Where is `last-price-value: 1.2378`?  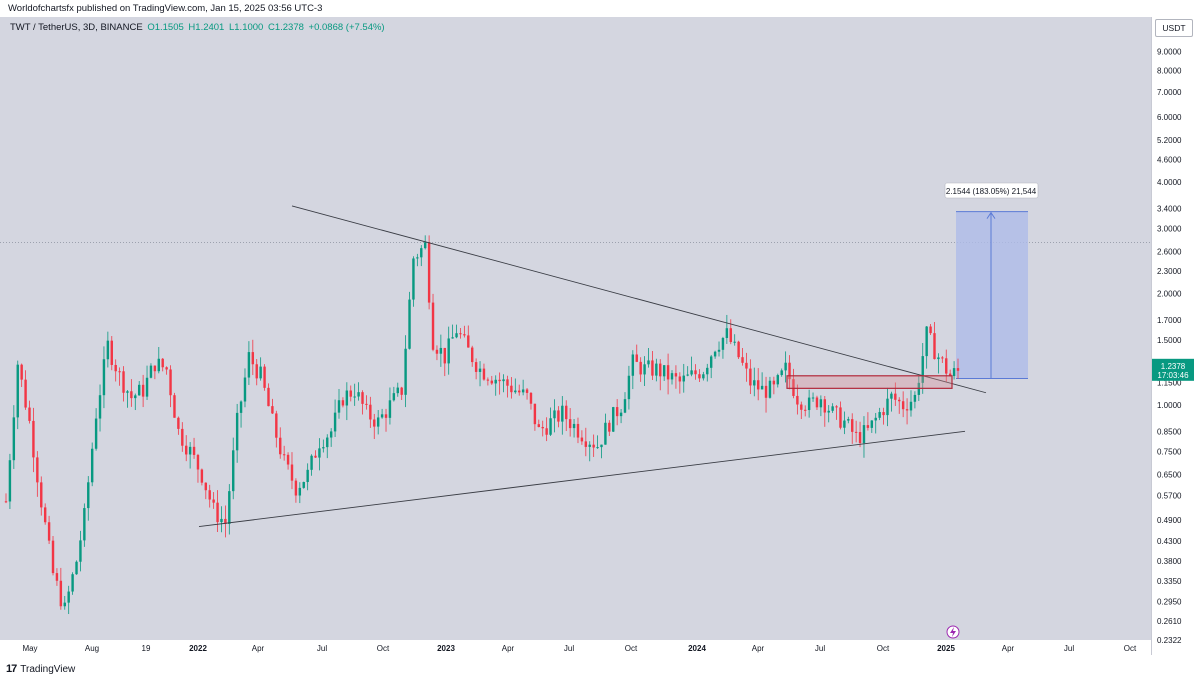
last-price-value: 1.2378 is located at coordinates (1173, 366).